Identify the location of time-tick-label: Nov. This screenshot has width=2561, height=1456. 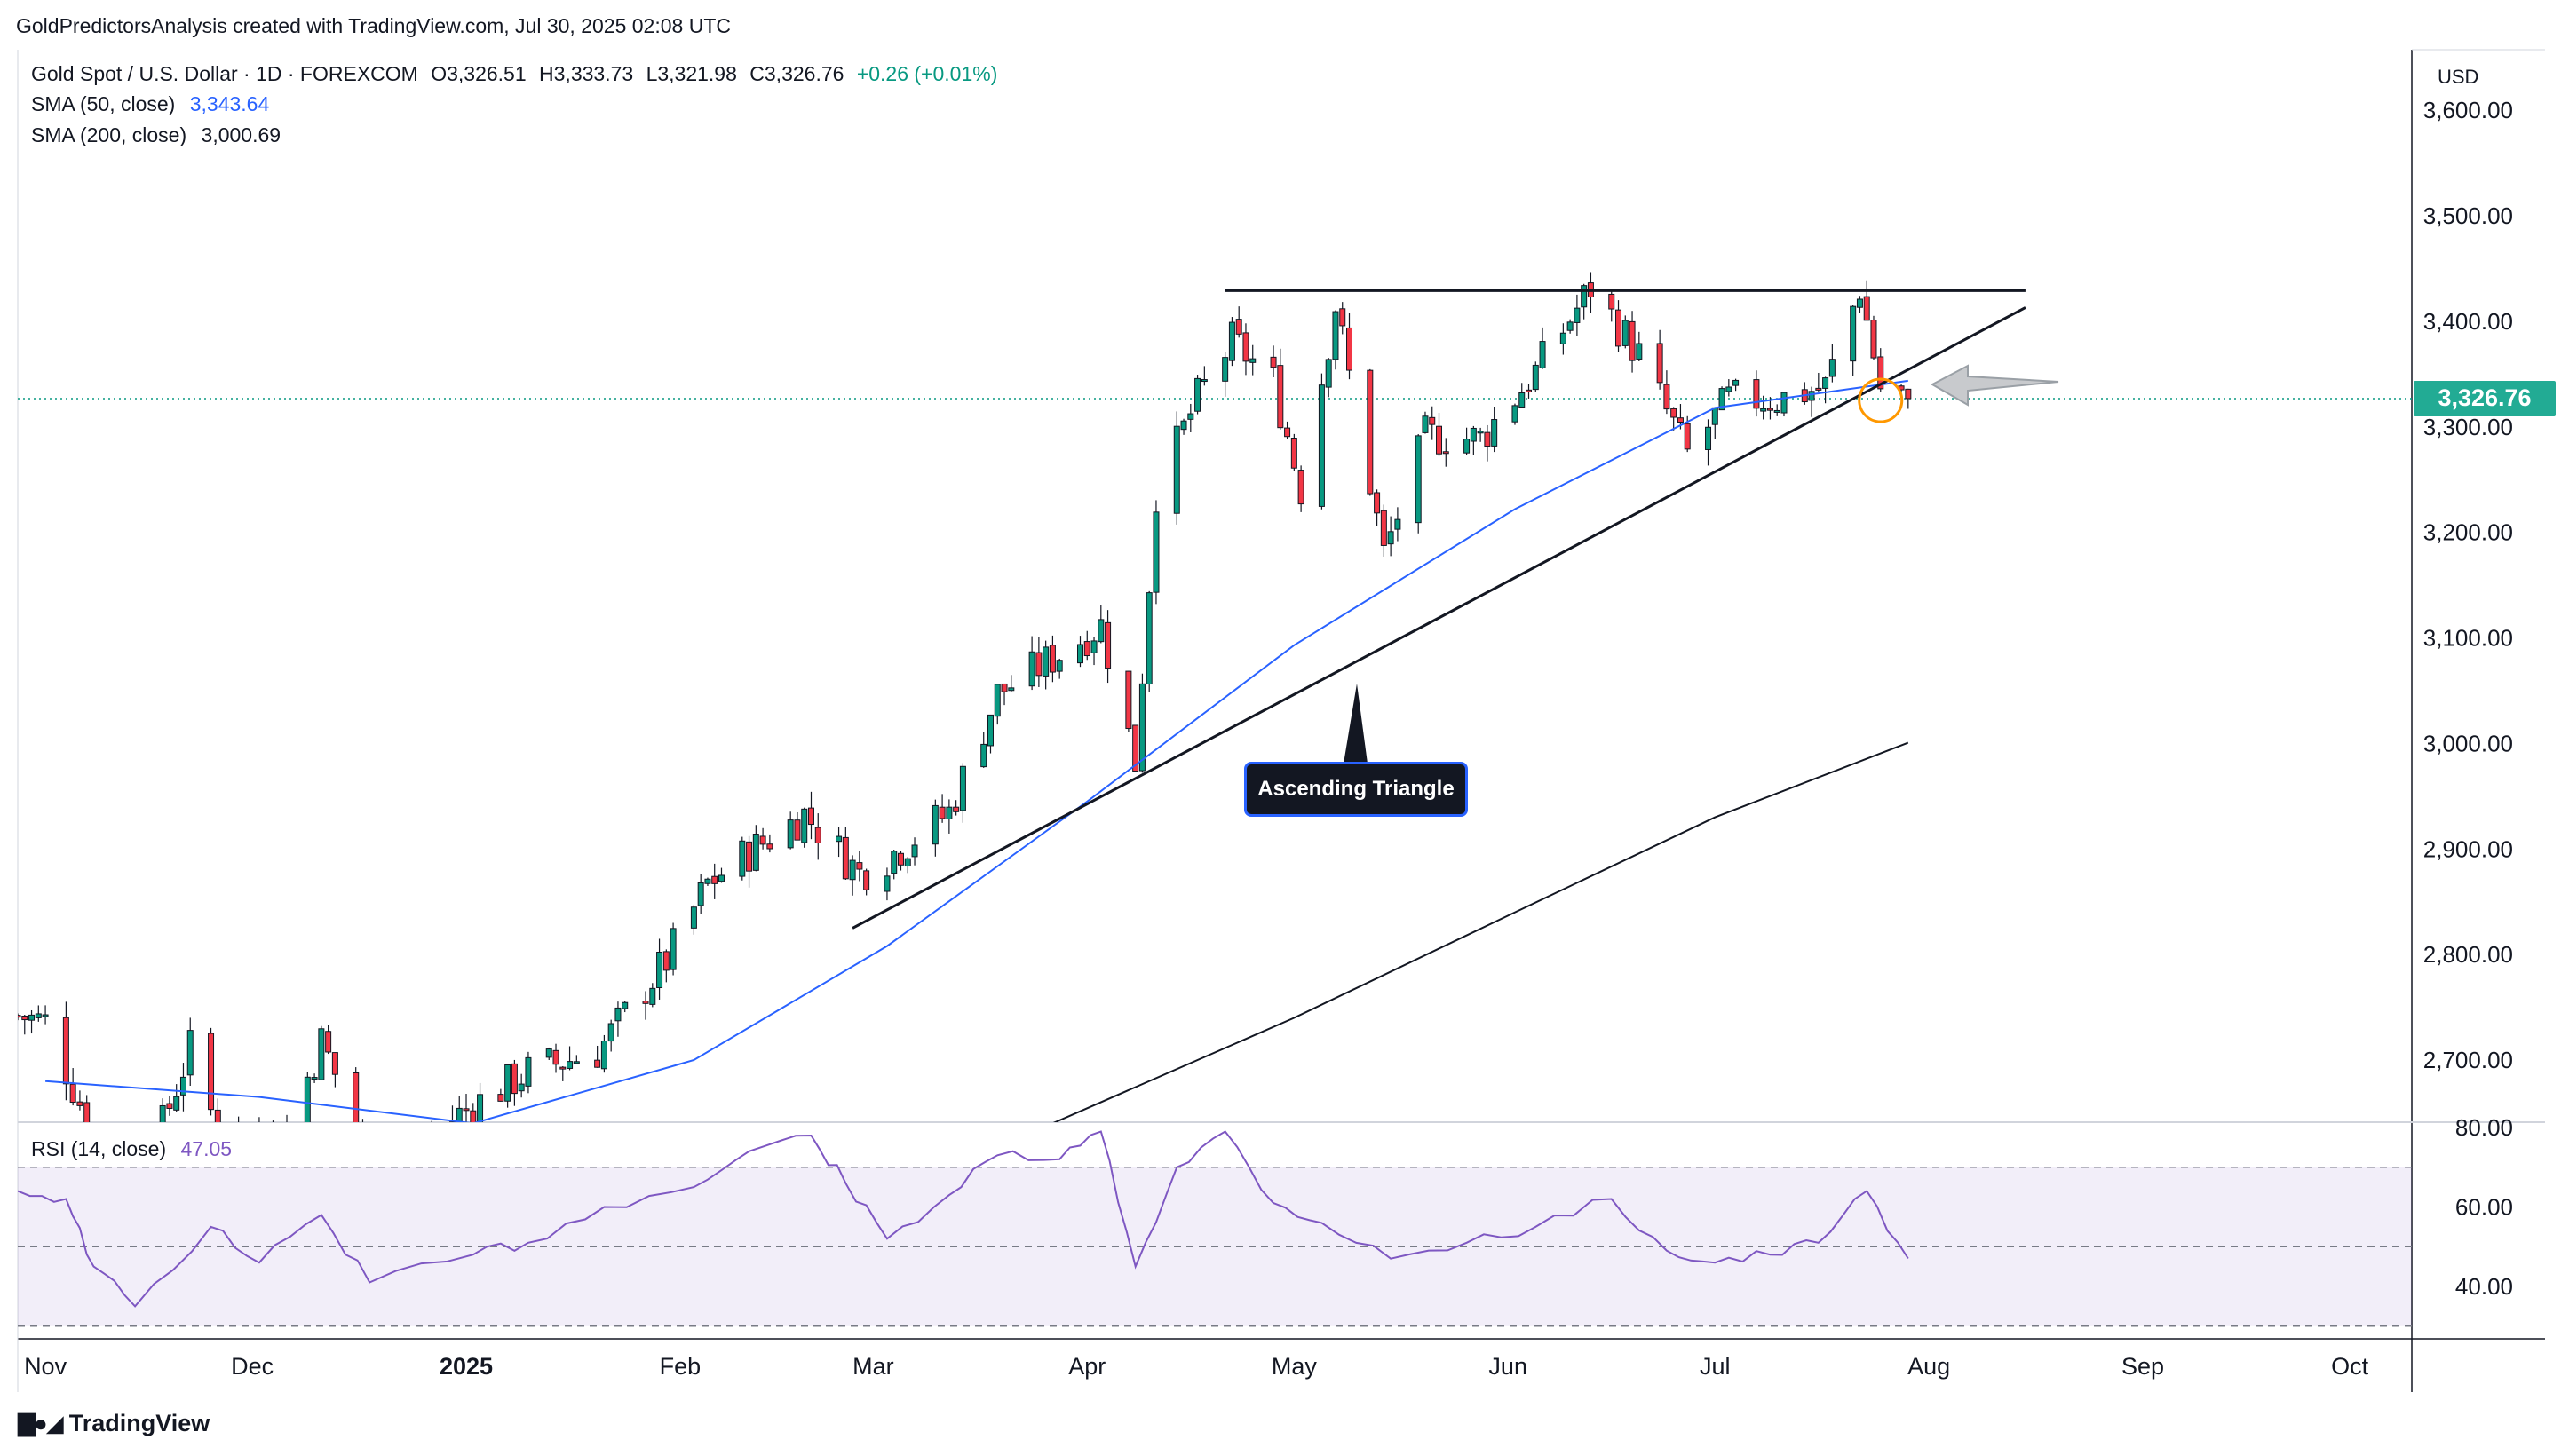
(46, 1366).